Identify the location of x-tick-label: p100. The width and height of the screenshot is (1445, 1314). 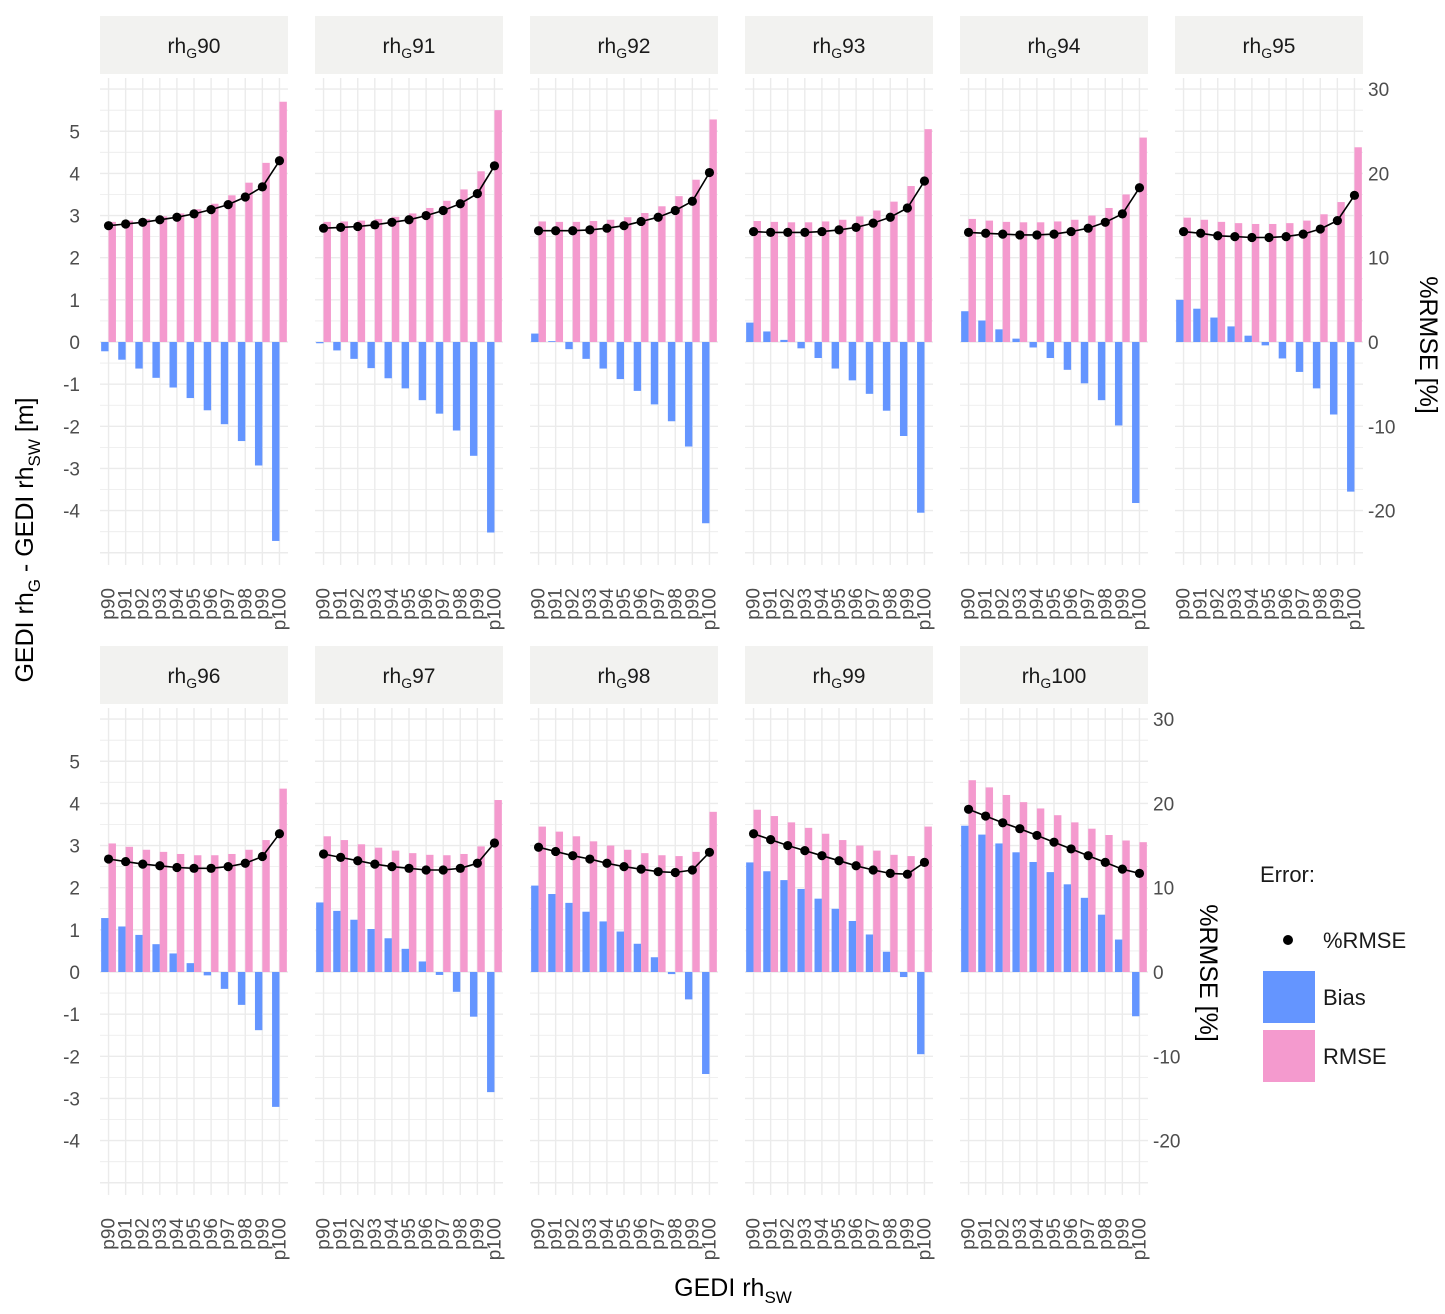
(494, 609).